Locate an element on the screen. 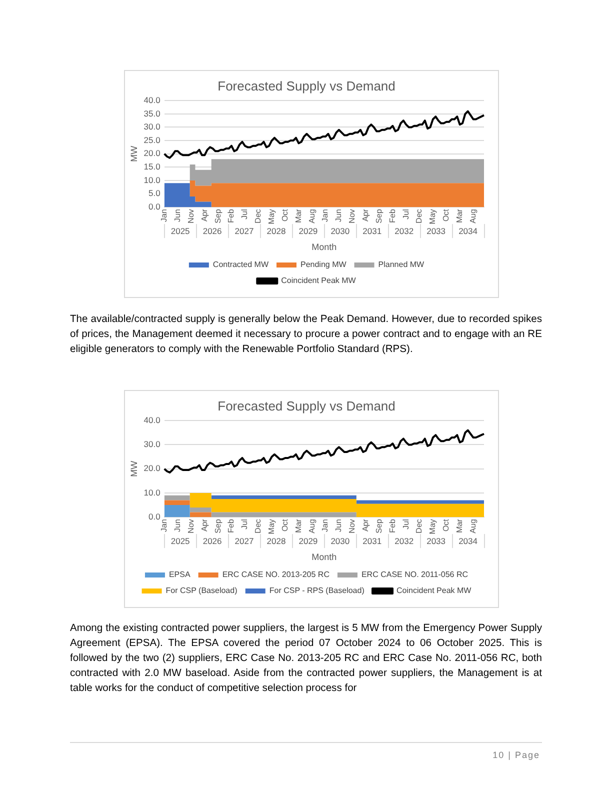 This screenshot has width=612, height=792. text: 10 | Page is located at coordinates (516, 755).